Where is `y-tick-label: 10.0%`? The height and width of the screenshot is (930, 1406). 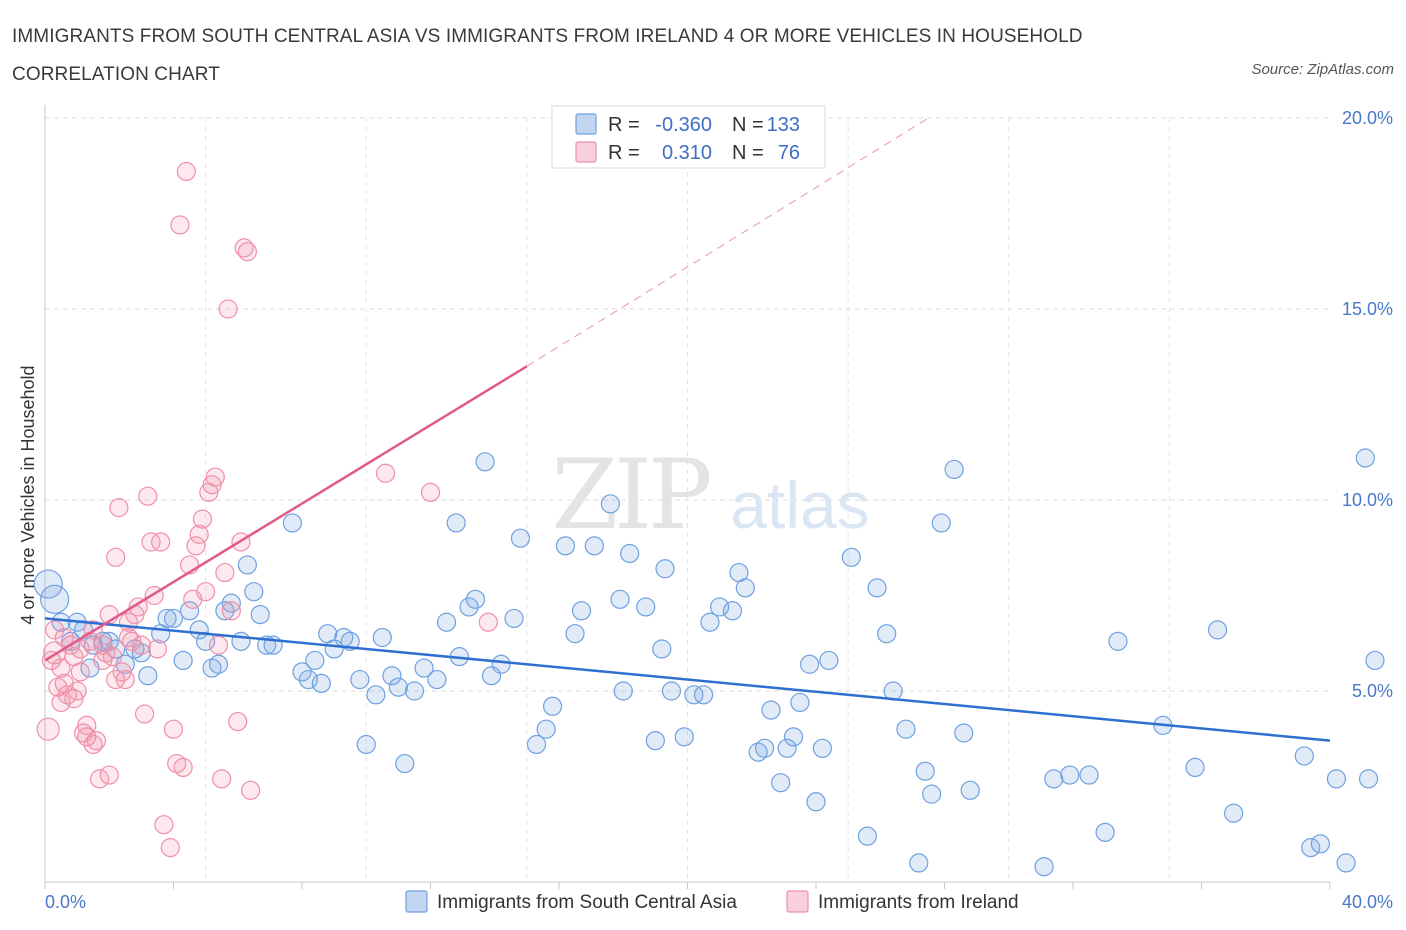 y-tick-label: 10.0% is located at coordinates (1367, 500).